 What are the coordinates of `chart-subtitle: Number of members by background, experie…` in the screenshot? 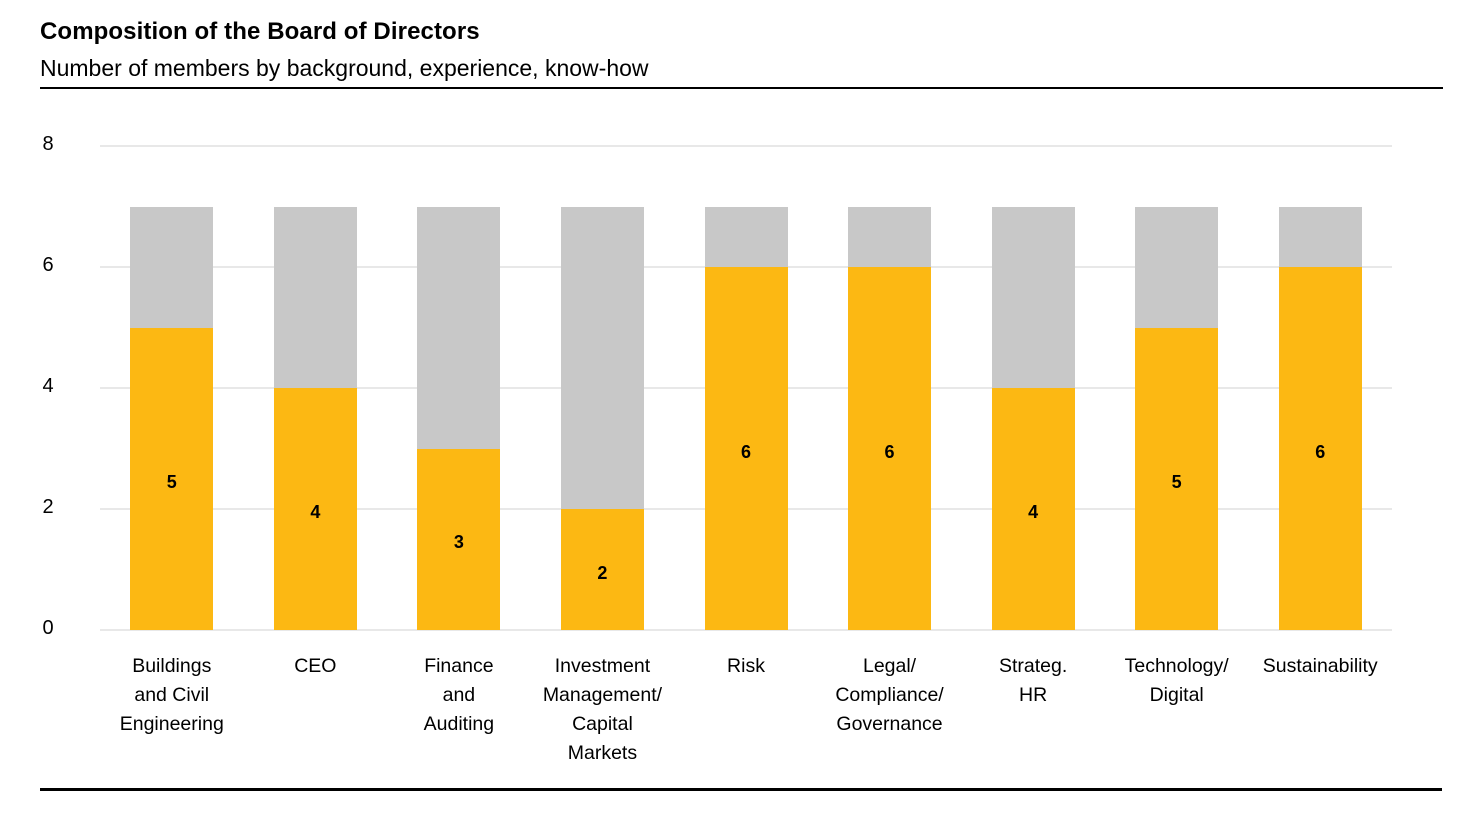 It's located at (344, 68).